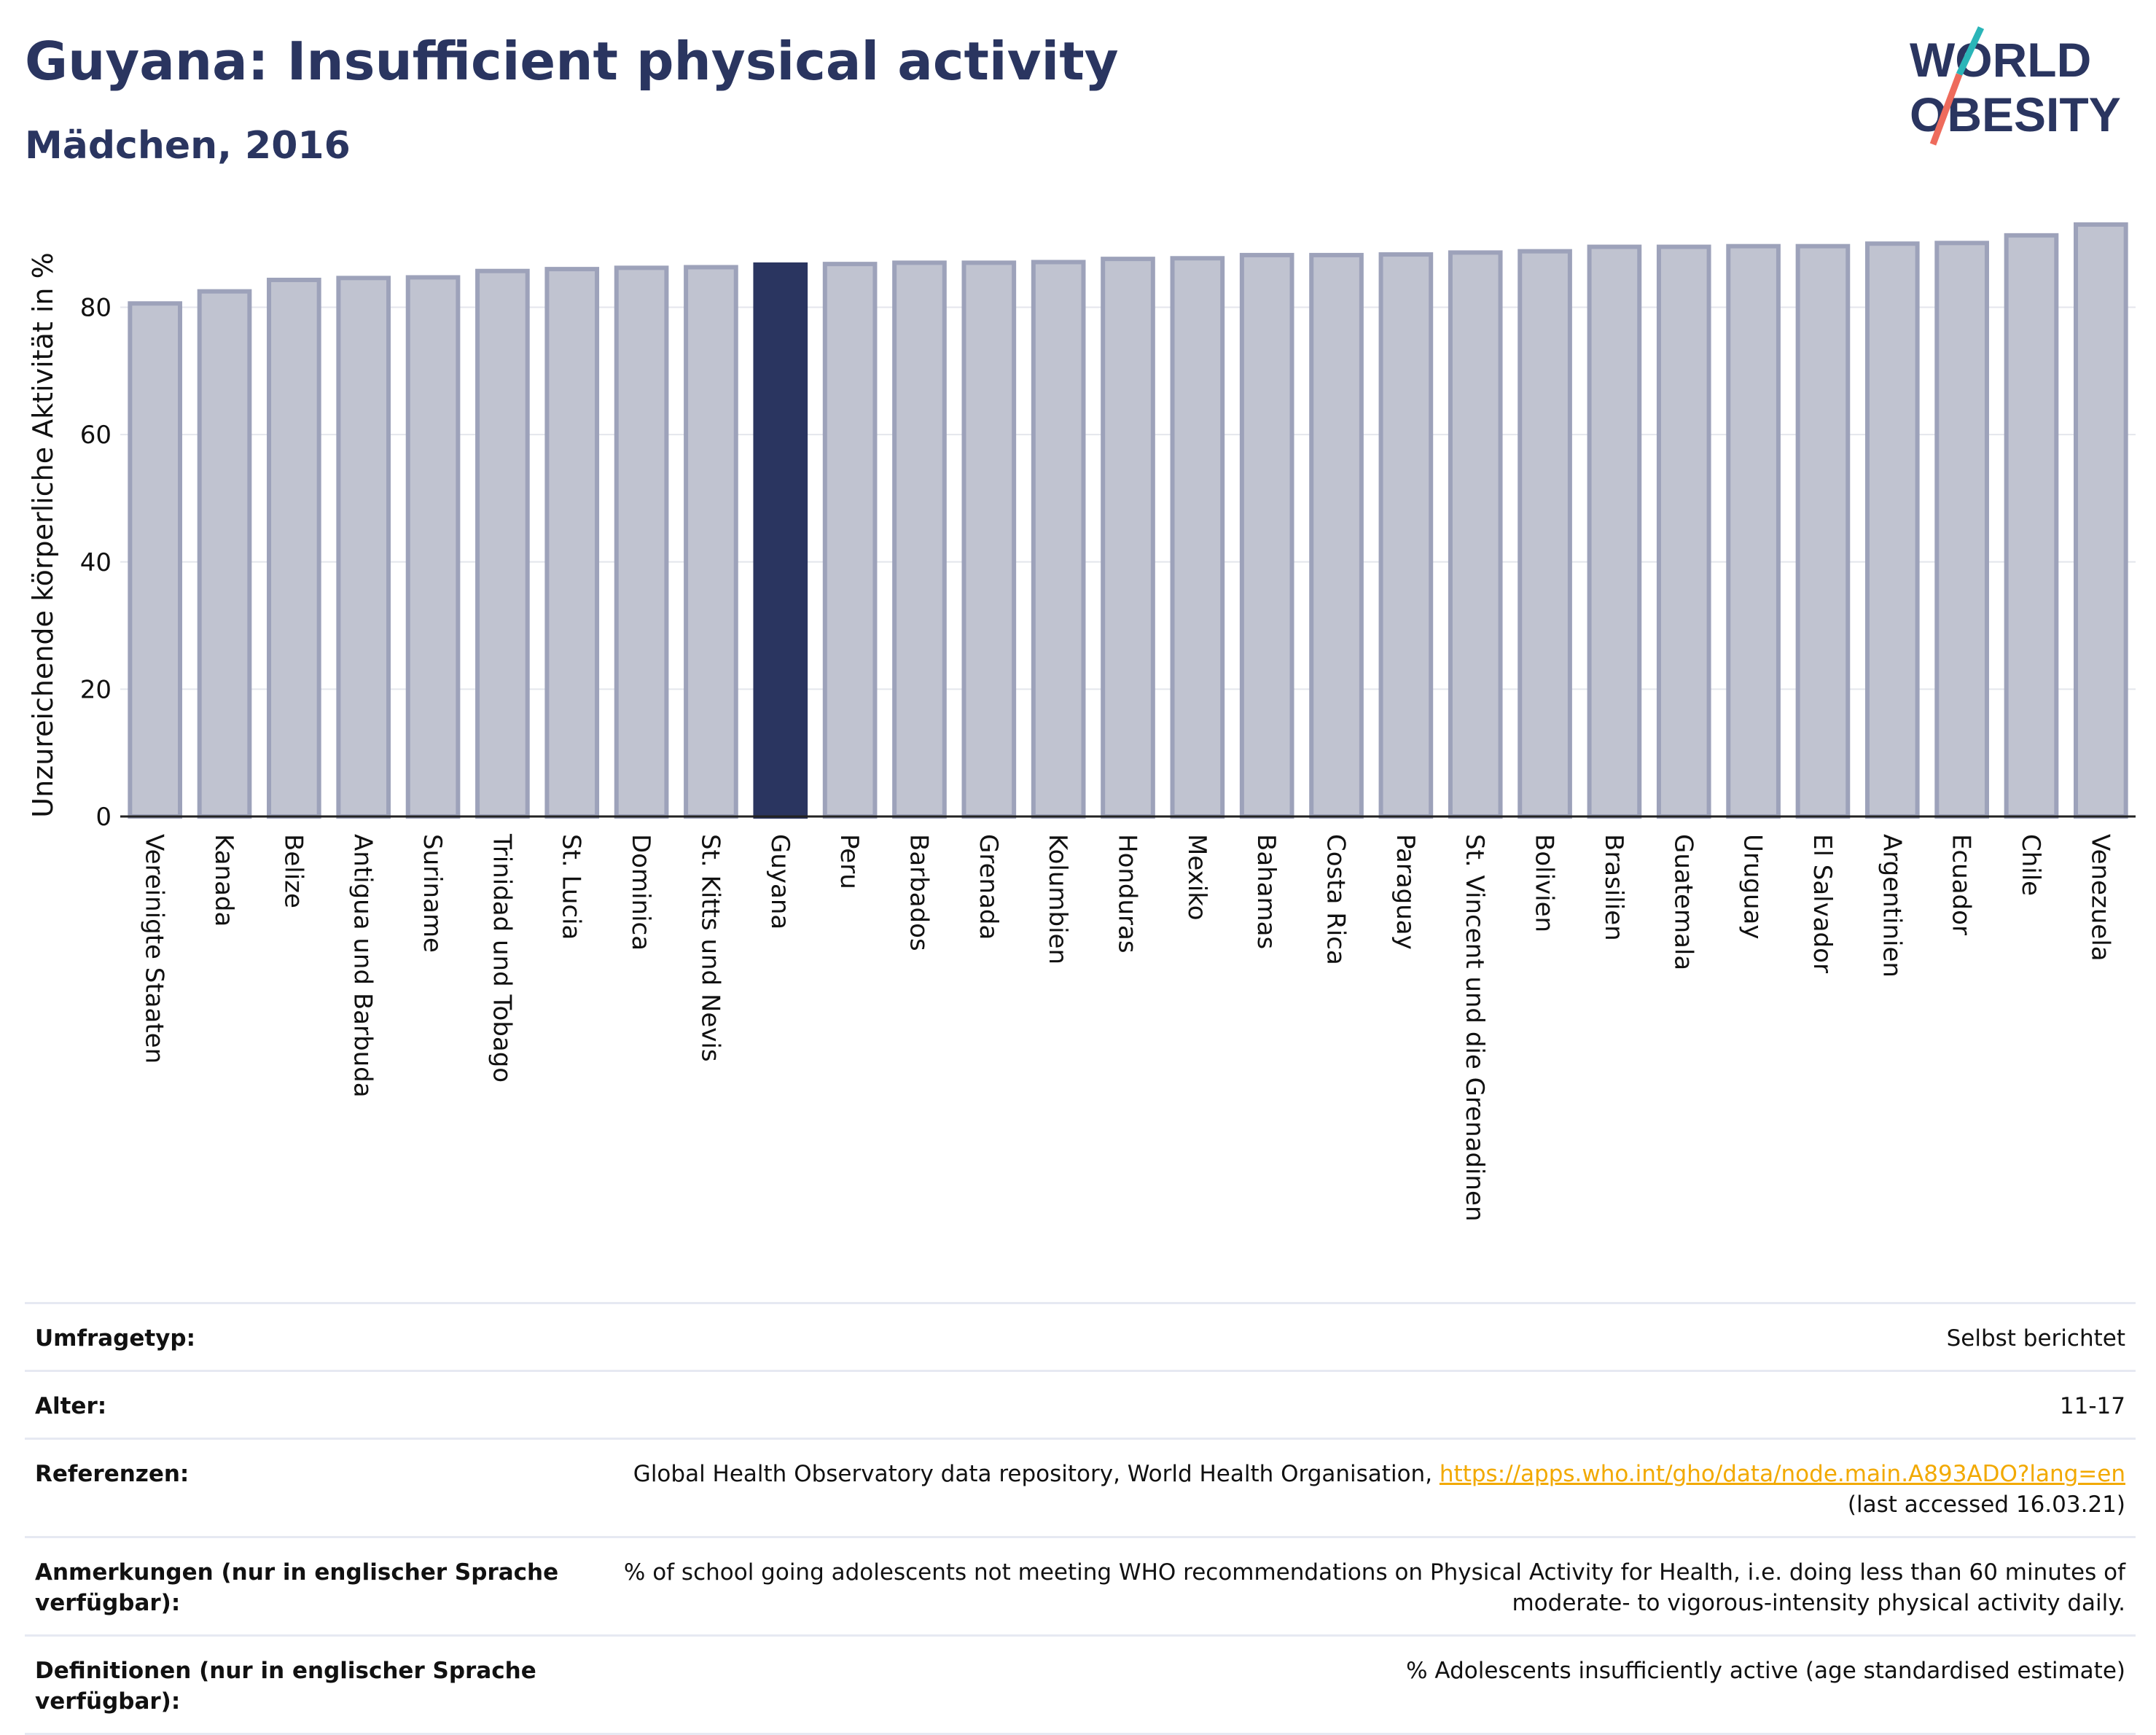  I want to click on logo-slash-coral, so click(1946, 109).